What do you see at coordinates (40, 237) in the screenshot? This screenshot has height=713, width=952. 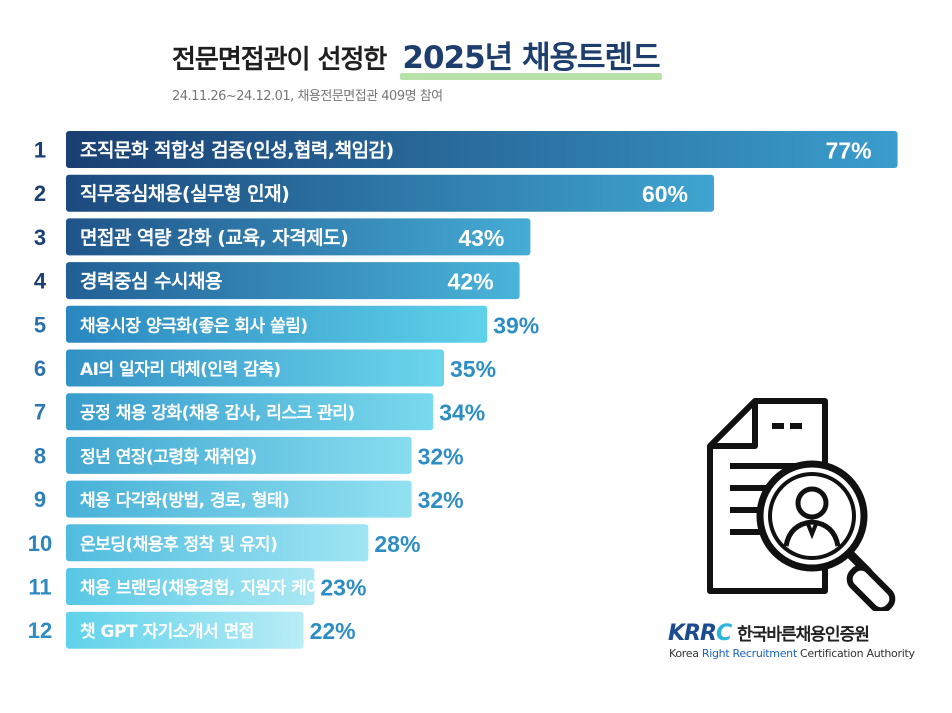 I see `rank-label: 3` at bounding box center [40, 237].